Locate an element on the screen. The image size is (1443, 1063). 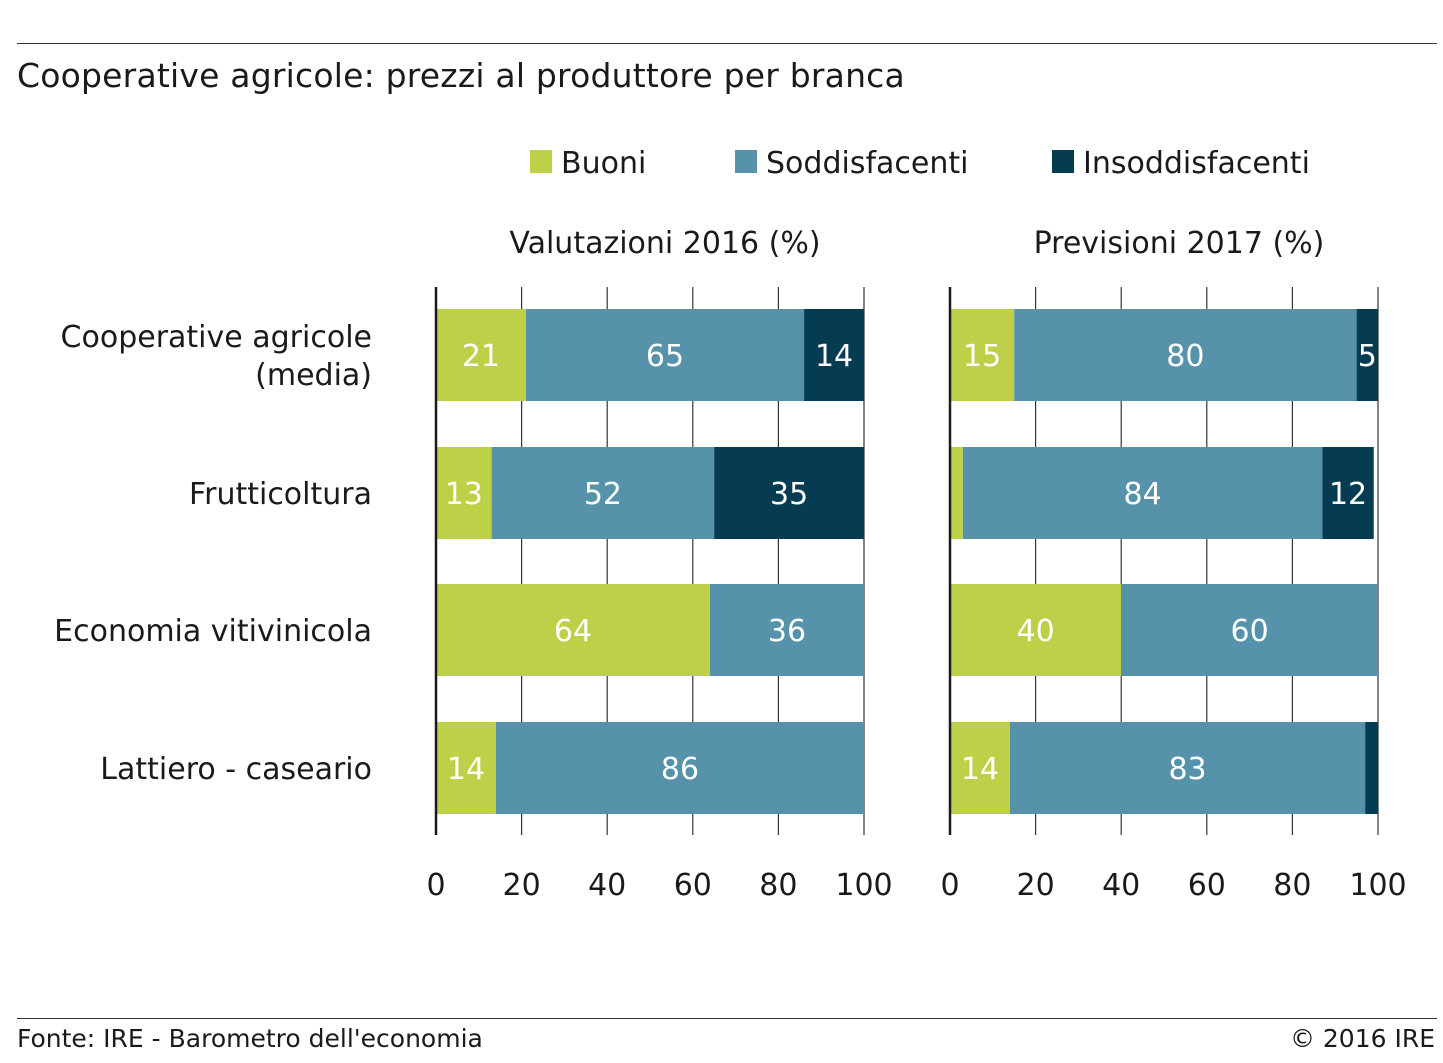
panel-title-valutazioni-2016: Valutazioni 2016 (%) is located at coordinates (664, 243).